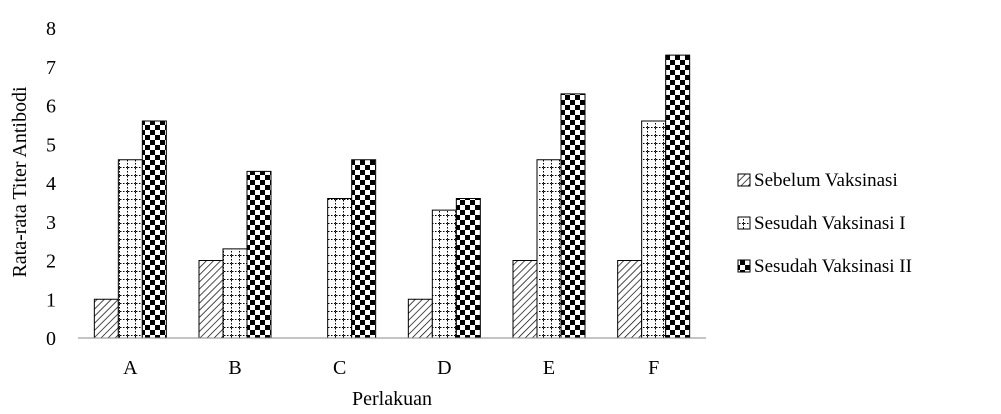  Describe the element at coordinates (654, 229) in the screenshot. I see `bar-sesudah-vaksinasi-i-f` at that location.